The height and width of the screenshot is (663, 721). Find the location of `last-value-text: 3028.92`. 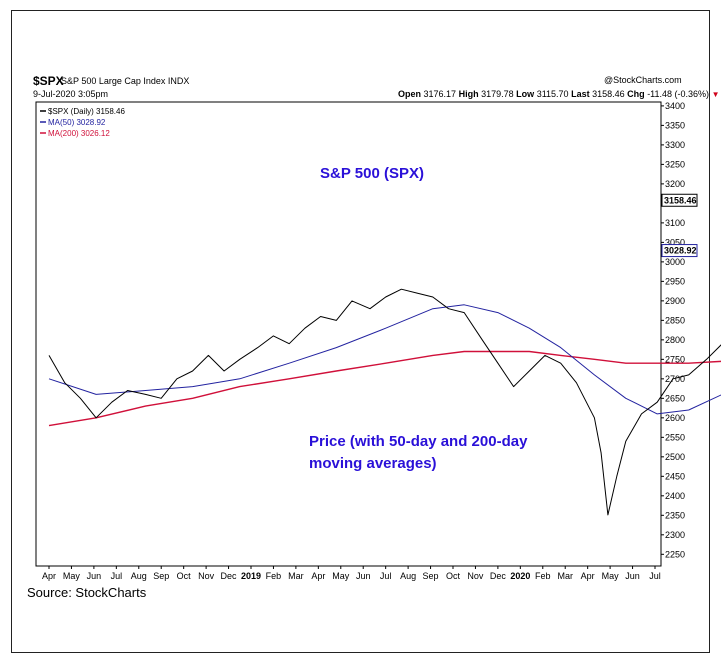

last-value-text: 3028.92 is located at coordinates (680, 251).